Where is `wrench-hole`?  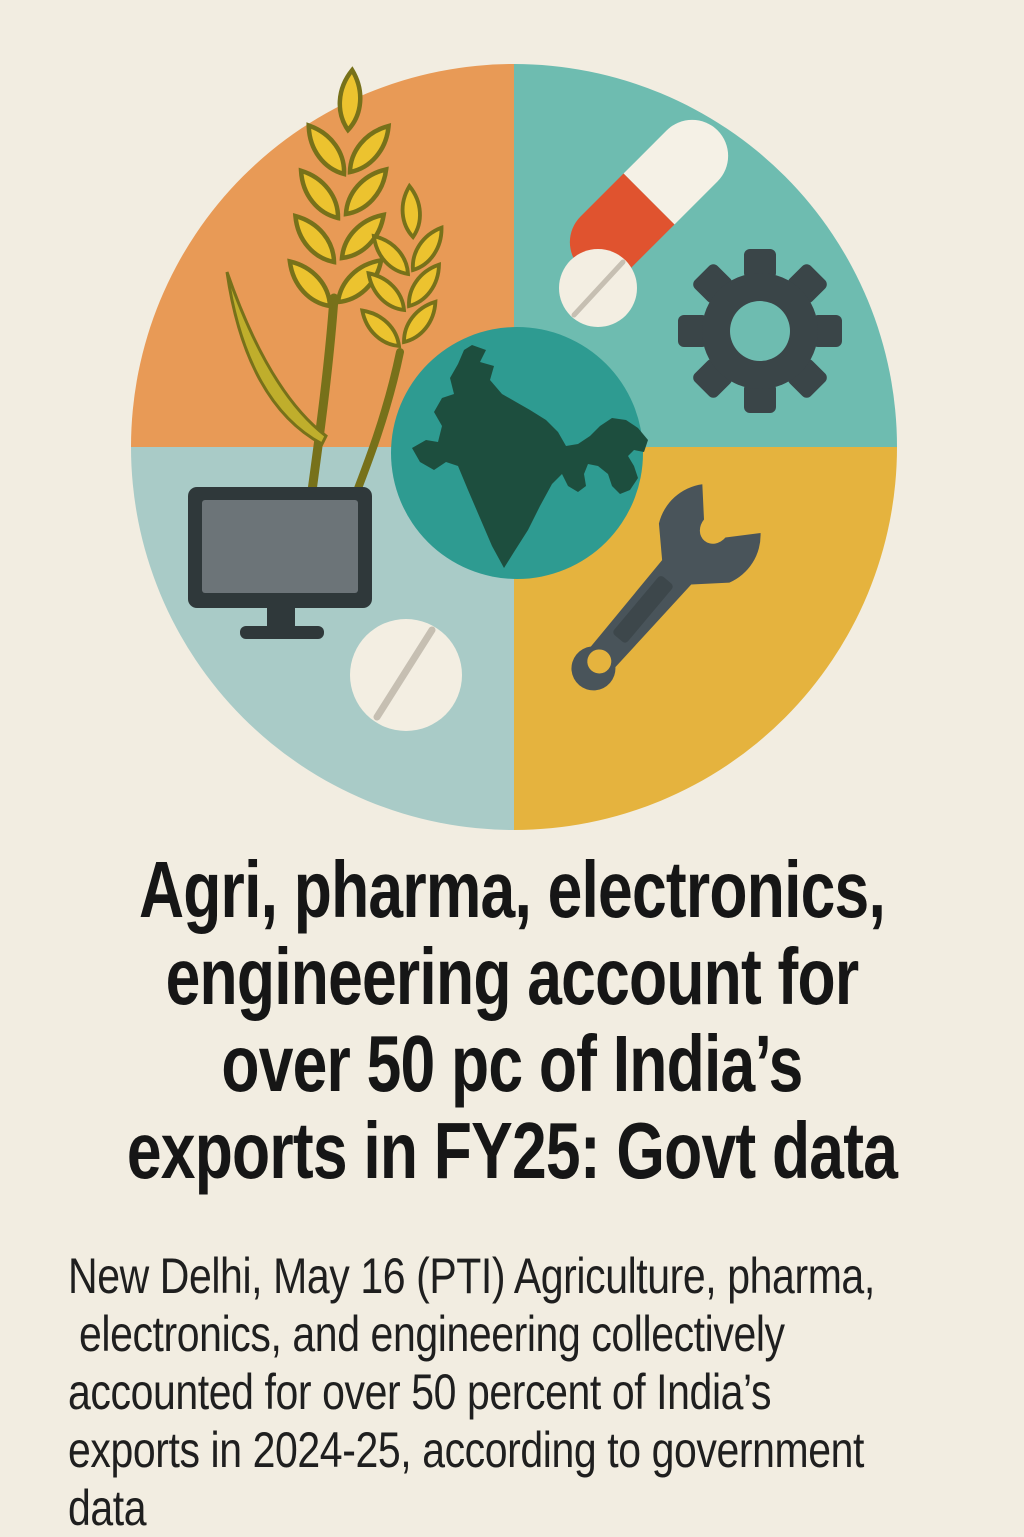
wrench-hole is located at coordinates (599, 661).